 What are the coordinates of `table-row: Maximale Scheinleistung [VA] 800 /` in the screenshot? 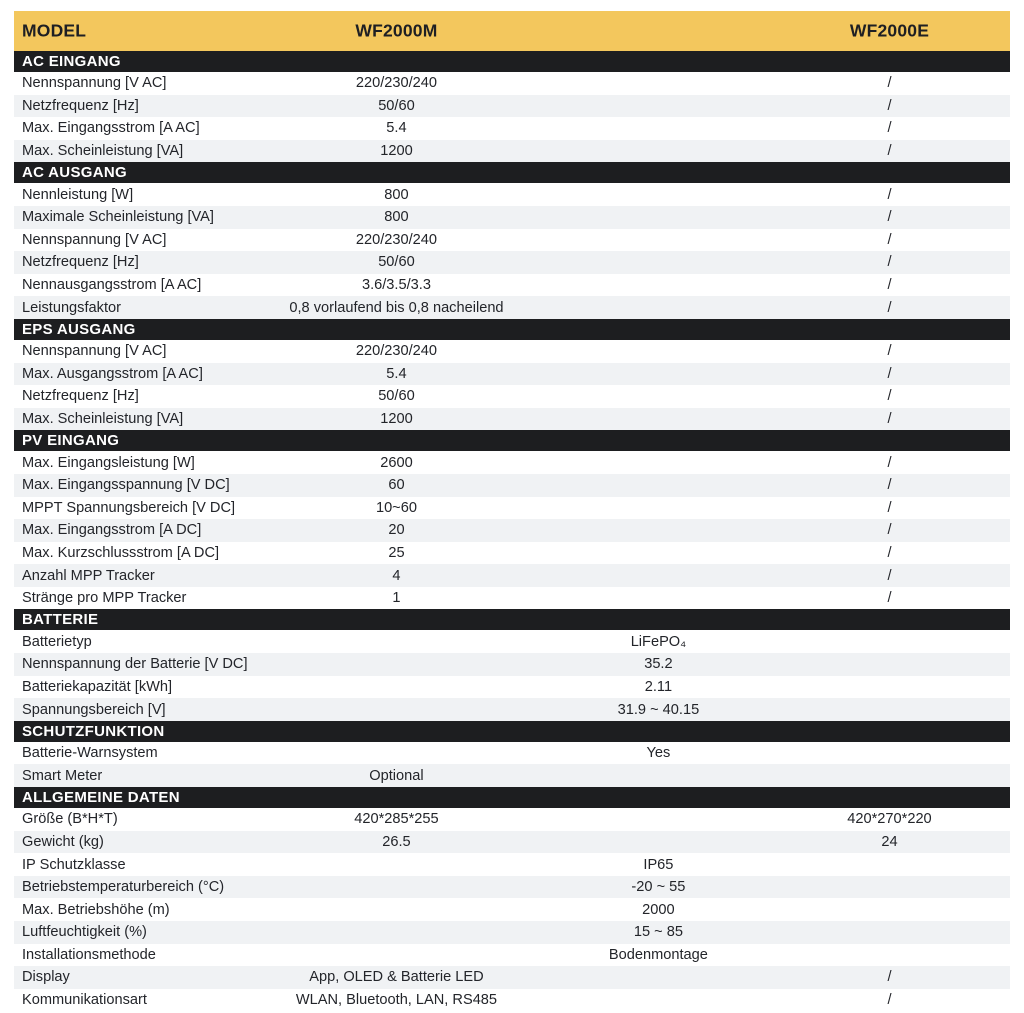 It's located at (512, 217).